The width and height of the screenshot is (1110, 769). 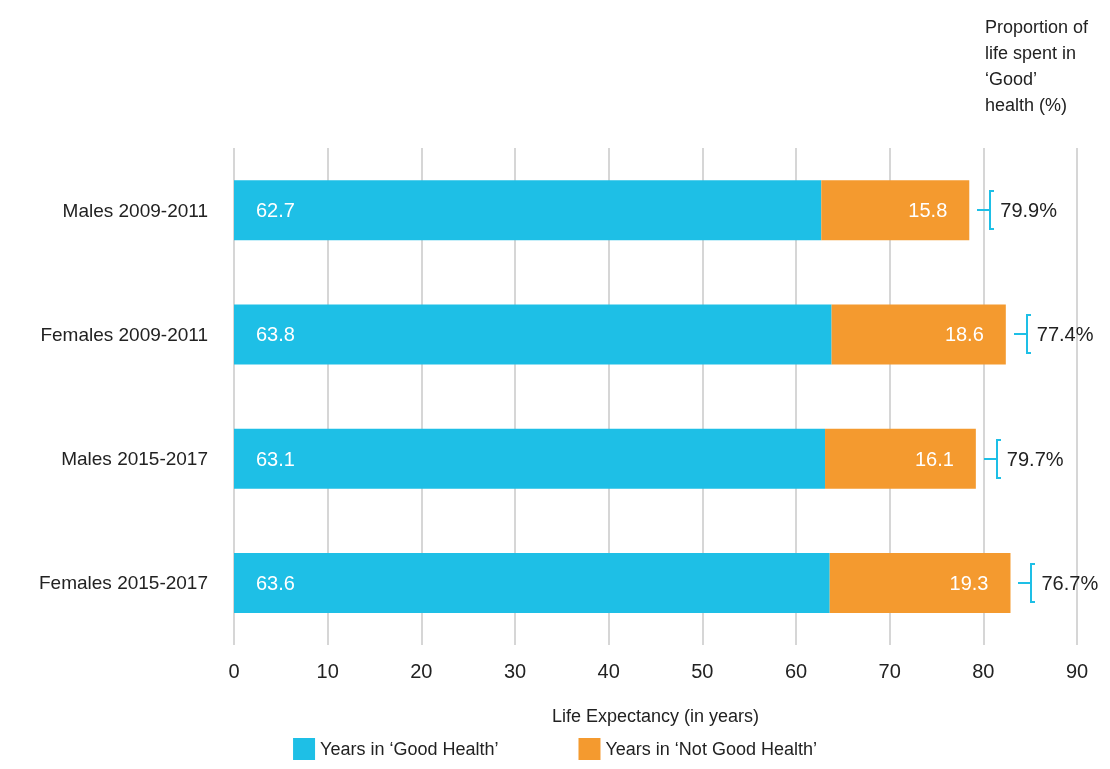 I want to click on y-tick-label: Females 2009-2011, so click(x=124, y=334).